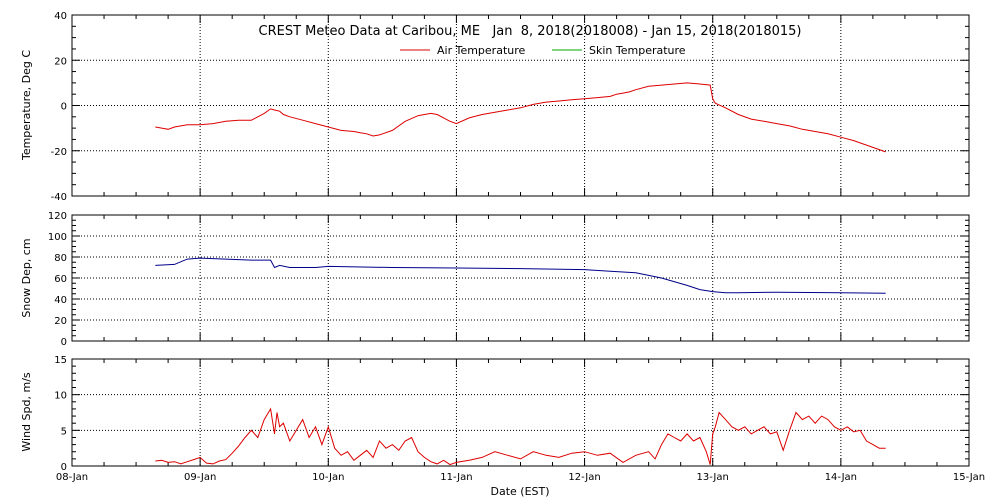  I want to click on snow-depth-series, so click(520, 275).